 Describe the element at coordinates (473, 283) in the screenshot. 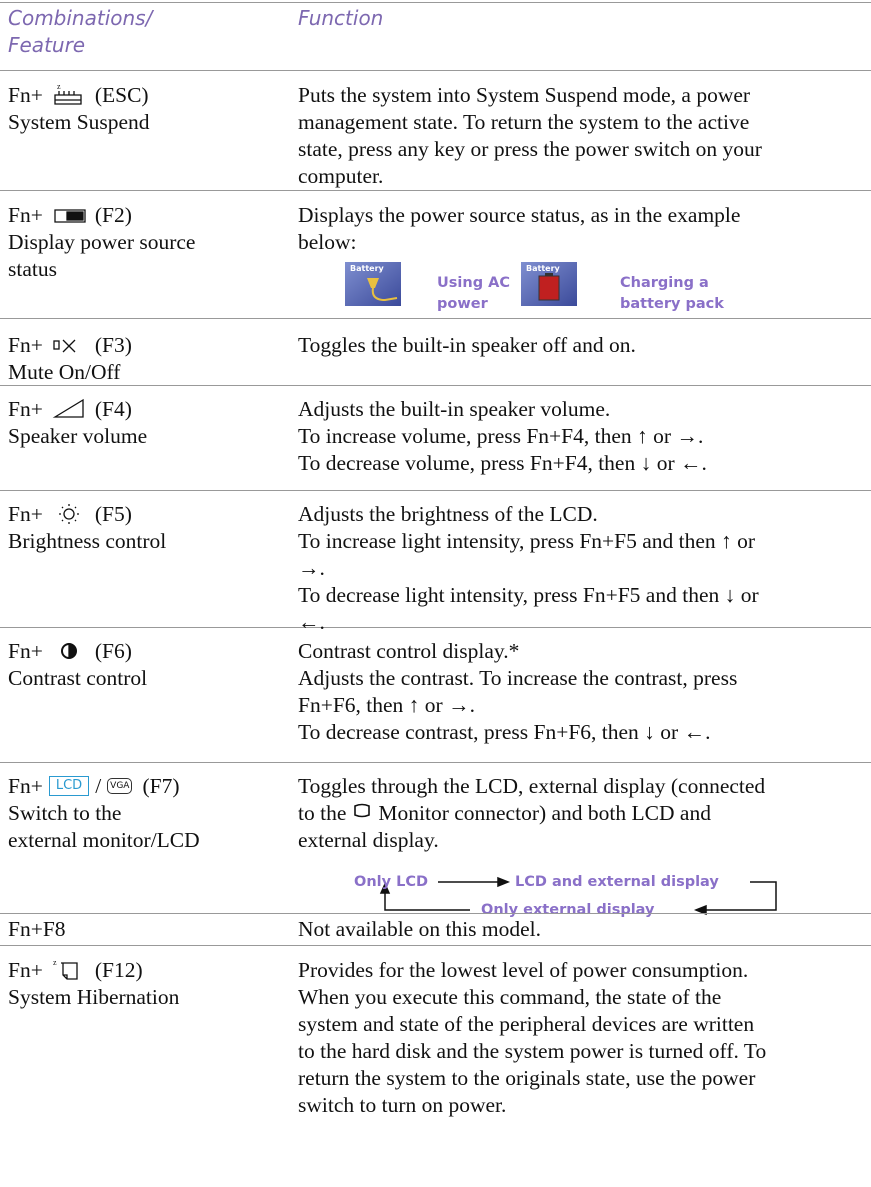

I see `status-caption: Using AC` at that location.